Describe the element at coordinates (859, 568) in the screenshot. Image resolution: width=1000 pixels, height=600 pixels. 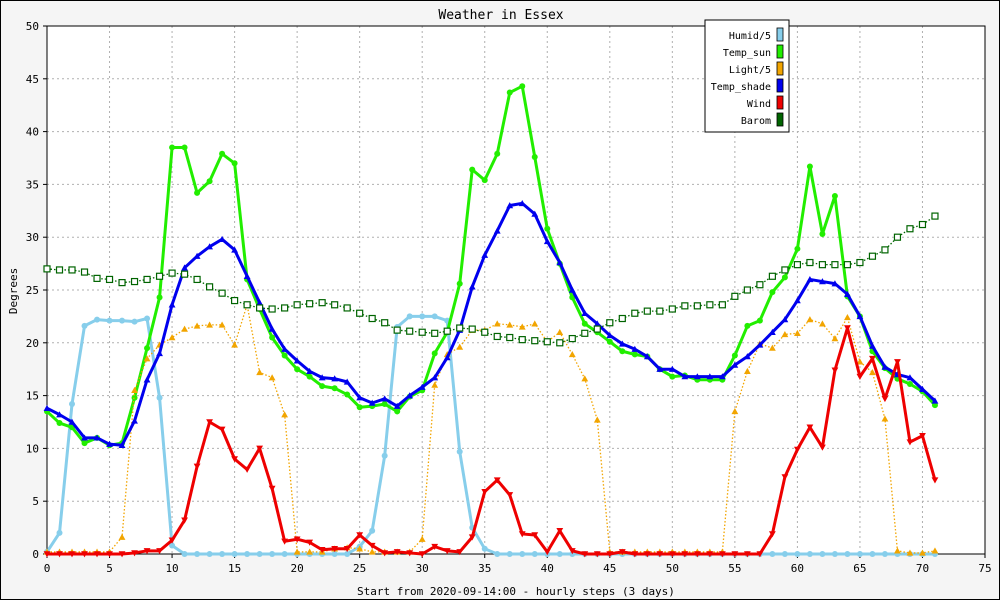
I see `x-tick-label: 65` at that location.